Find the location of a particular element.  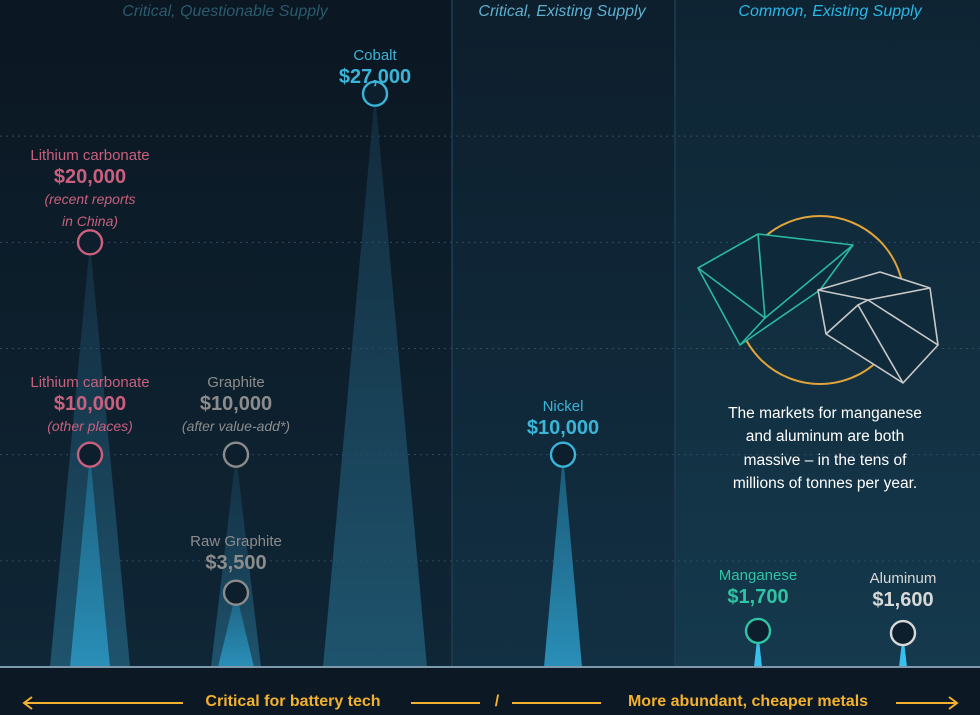

item-price: $1,700 is located at coordinates (758, 597).